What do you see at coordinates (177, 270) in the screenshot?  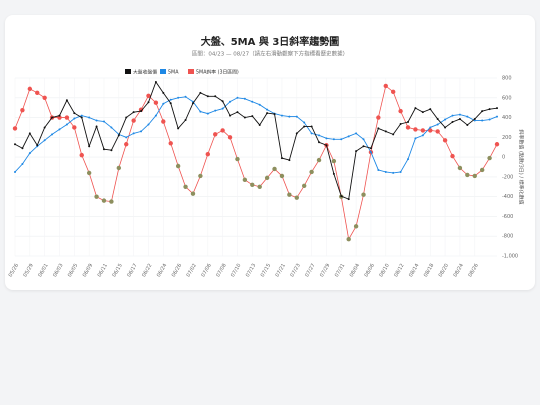 I see `x-tick-label: 06/26` at bounding box center [177, 270].